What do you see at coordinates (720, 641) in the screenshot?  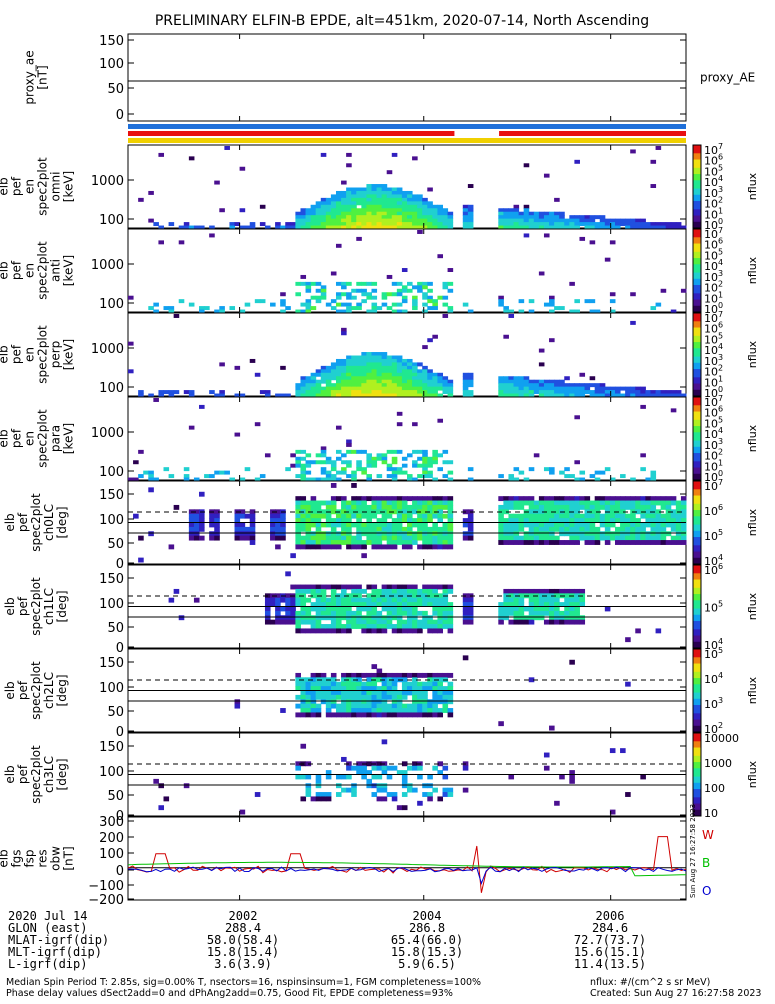 I see `colorbar-tick-exponent: 4` at bounding box center [720, 641].